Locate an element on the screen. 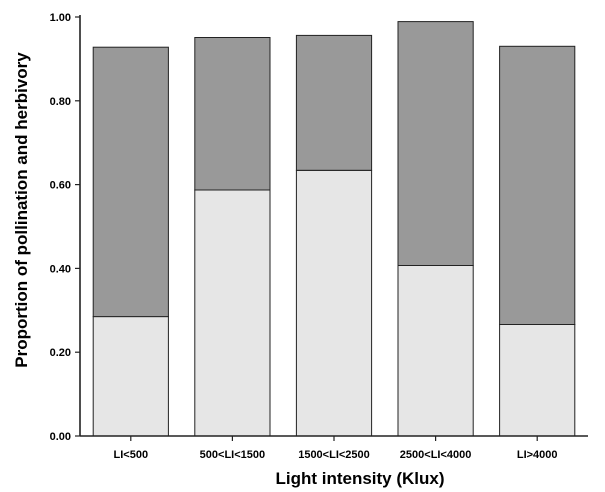 This screenshot has height=492, width=605. y-tick-label: 0.00 is located at coordinates (60, 437).